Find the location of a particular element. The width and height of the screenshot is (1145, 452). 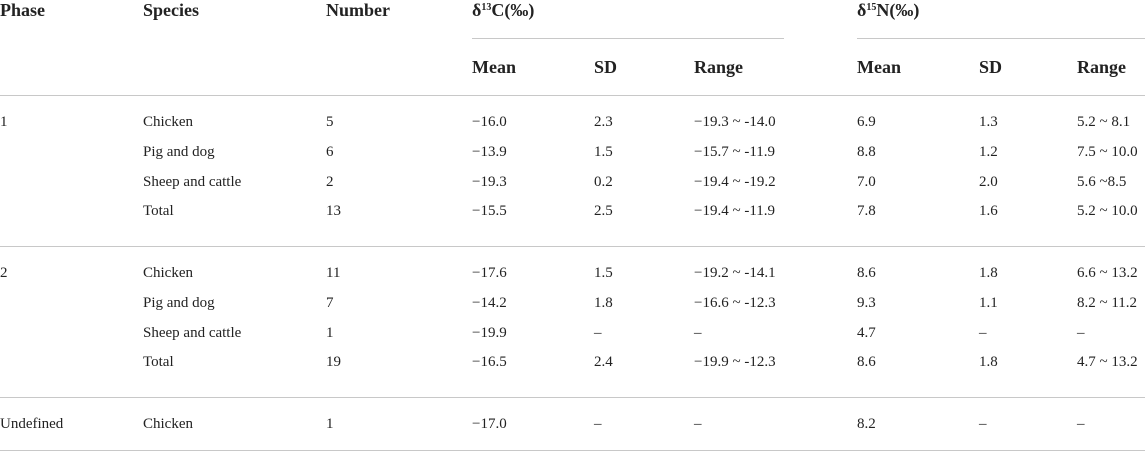

cell-n-mean: 8.8 is located at coordinates (866, 152).